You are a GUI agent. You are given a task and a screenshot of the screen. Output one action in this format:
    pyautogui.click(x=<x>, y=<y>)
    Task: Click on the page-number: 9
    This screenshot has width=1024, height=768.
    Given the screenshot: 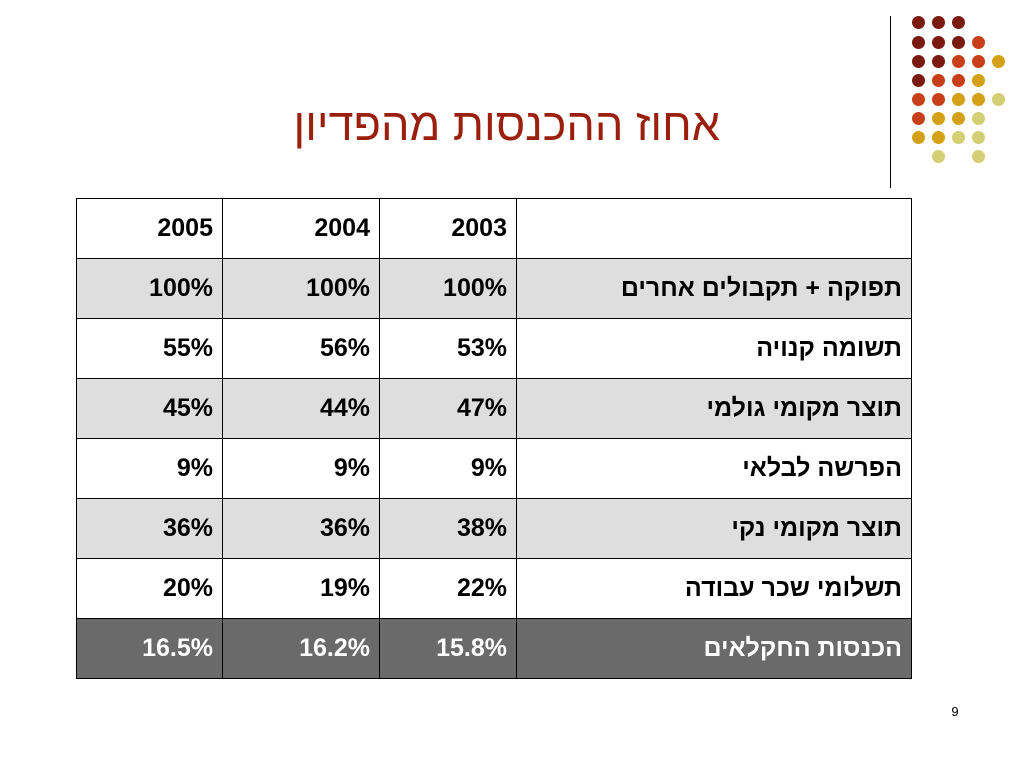 What is the action you would take?
    pyautogui.click(x=955, y=711)
    